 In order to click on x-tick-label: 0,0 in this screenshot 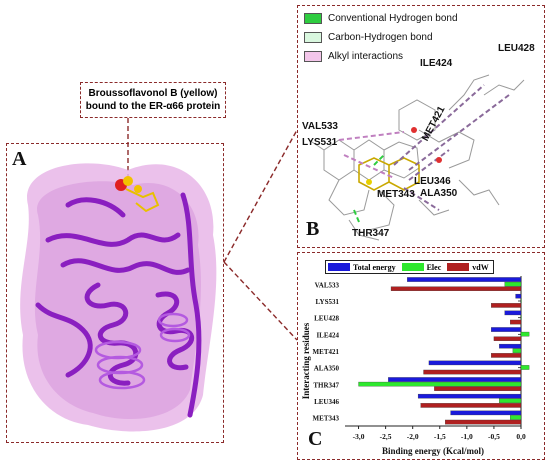, I will do `click(521, 436)`.